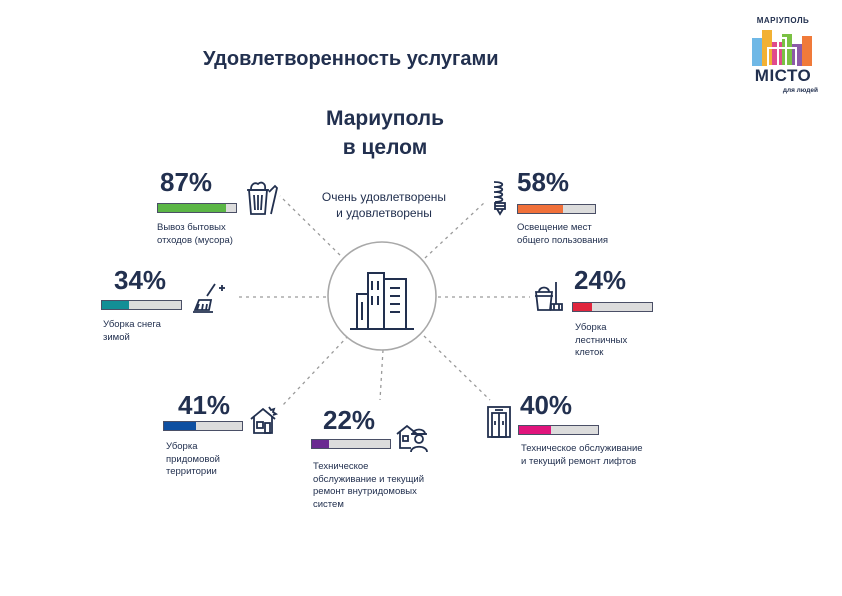  Describe the element at coordinates (384, 205) in the screenshot. I see `center-label: Очень удовлетворены и удовлетворены` at that location.